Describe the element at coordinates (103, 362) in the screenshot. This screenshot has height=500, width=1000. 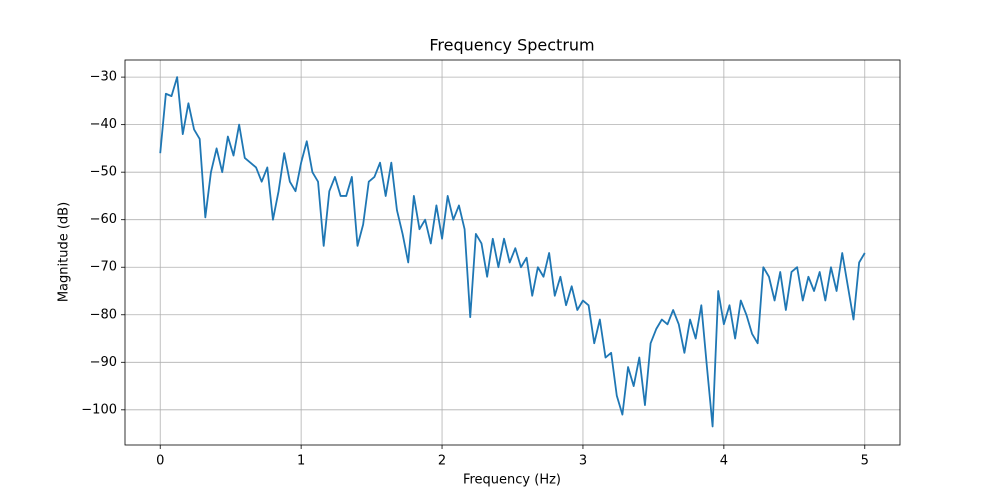
I see `y-tick-label: −90` at that location.